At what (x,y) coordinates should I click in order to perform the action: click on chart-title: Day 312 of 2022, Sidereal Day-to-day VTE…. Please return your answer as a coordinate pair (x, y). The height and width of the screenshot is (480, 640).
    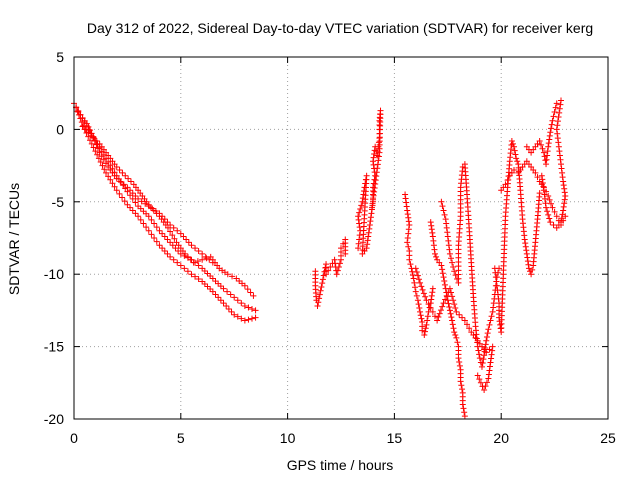
    Looking at the image, I should click on (340, 28).